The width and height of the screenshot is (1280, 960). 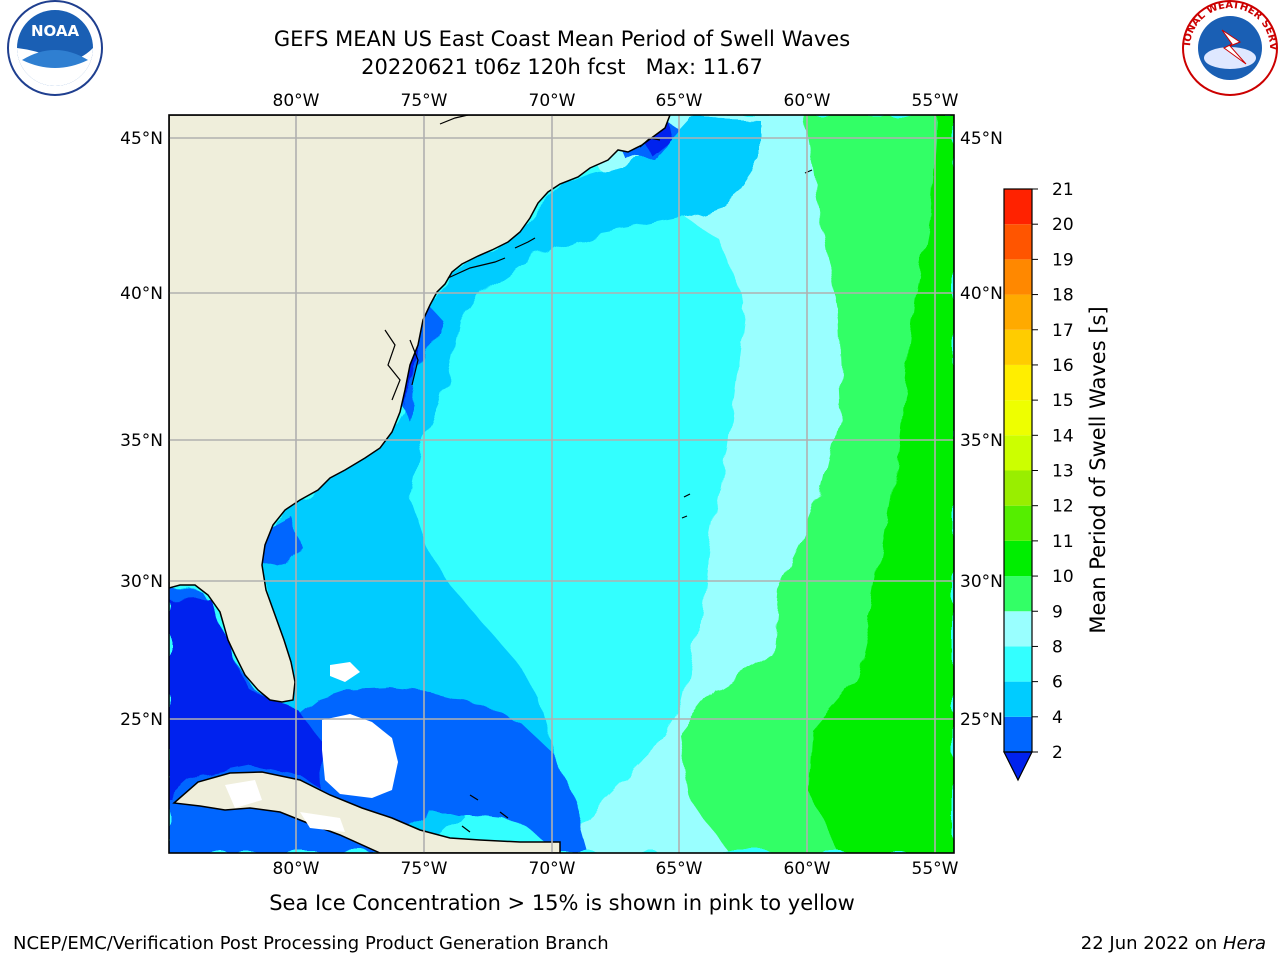 I want to click on noaa-logo-text: NOAA, so click(x=55, y=31).